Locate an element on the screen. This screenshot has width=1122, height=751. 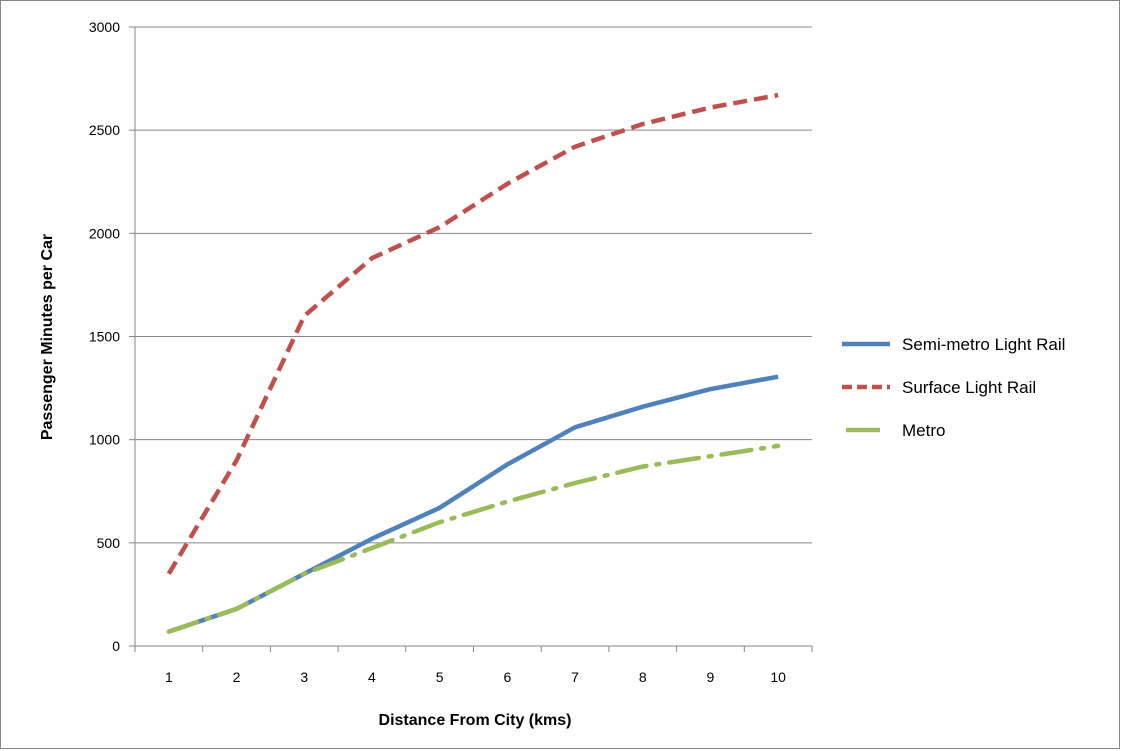
y-tick-label: 2000 is located at coordinates (104, 233).